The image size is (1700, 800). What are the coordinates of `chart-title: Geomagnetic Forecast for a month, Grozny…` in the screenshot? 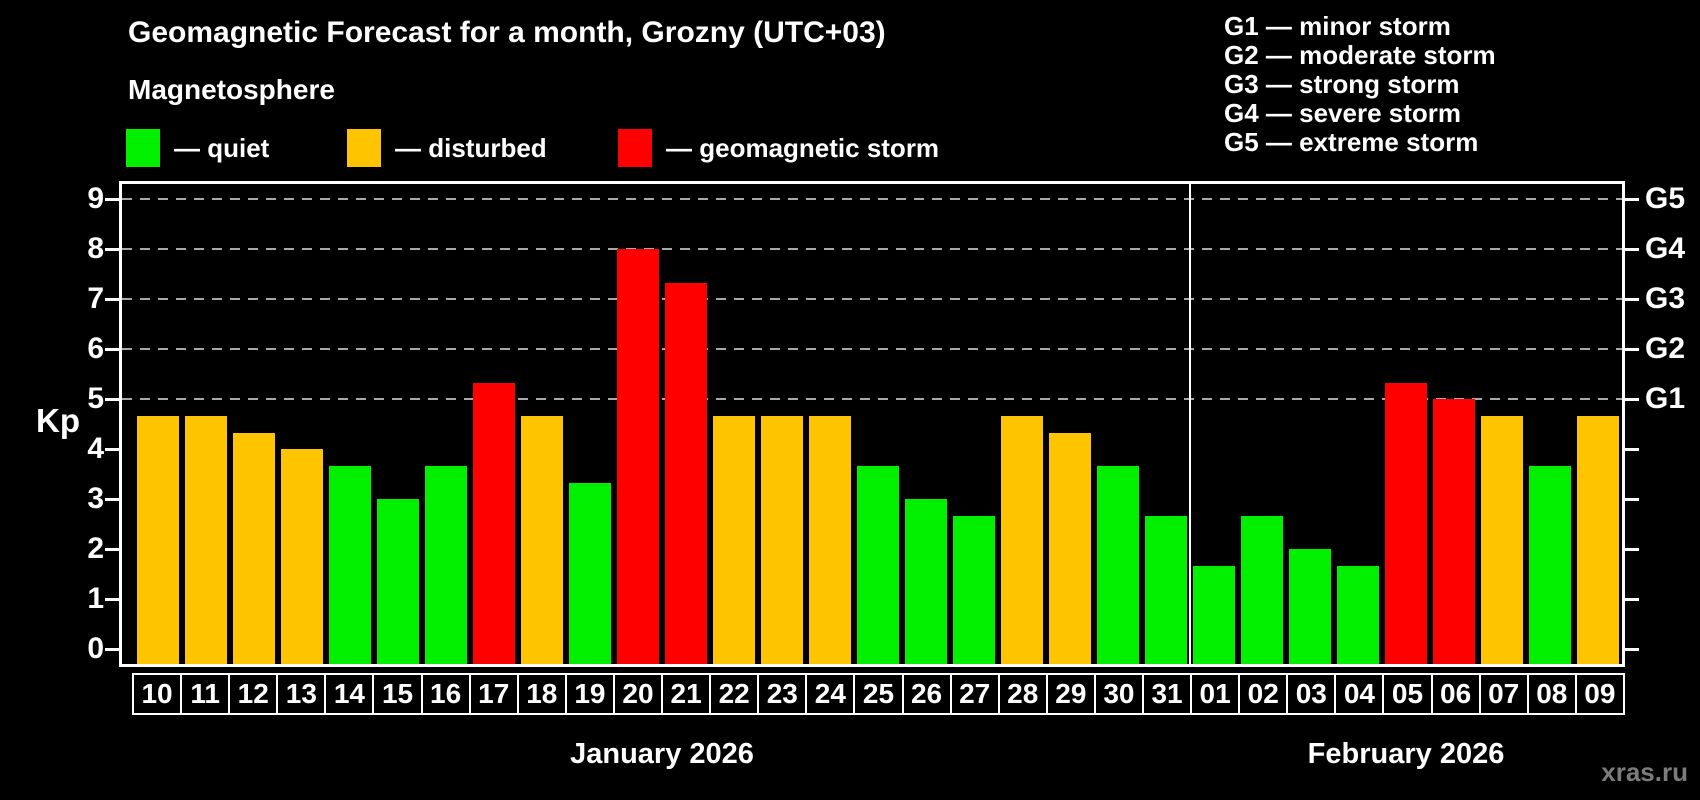 It's located at (507, 32).